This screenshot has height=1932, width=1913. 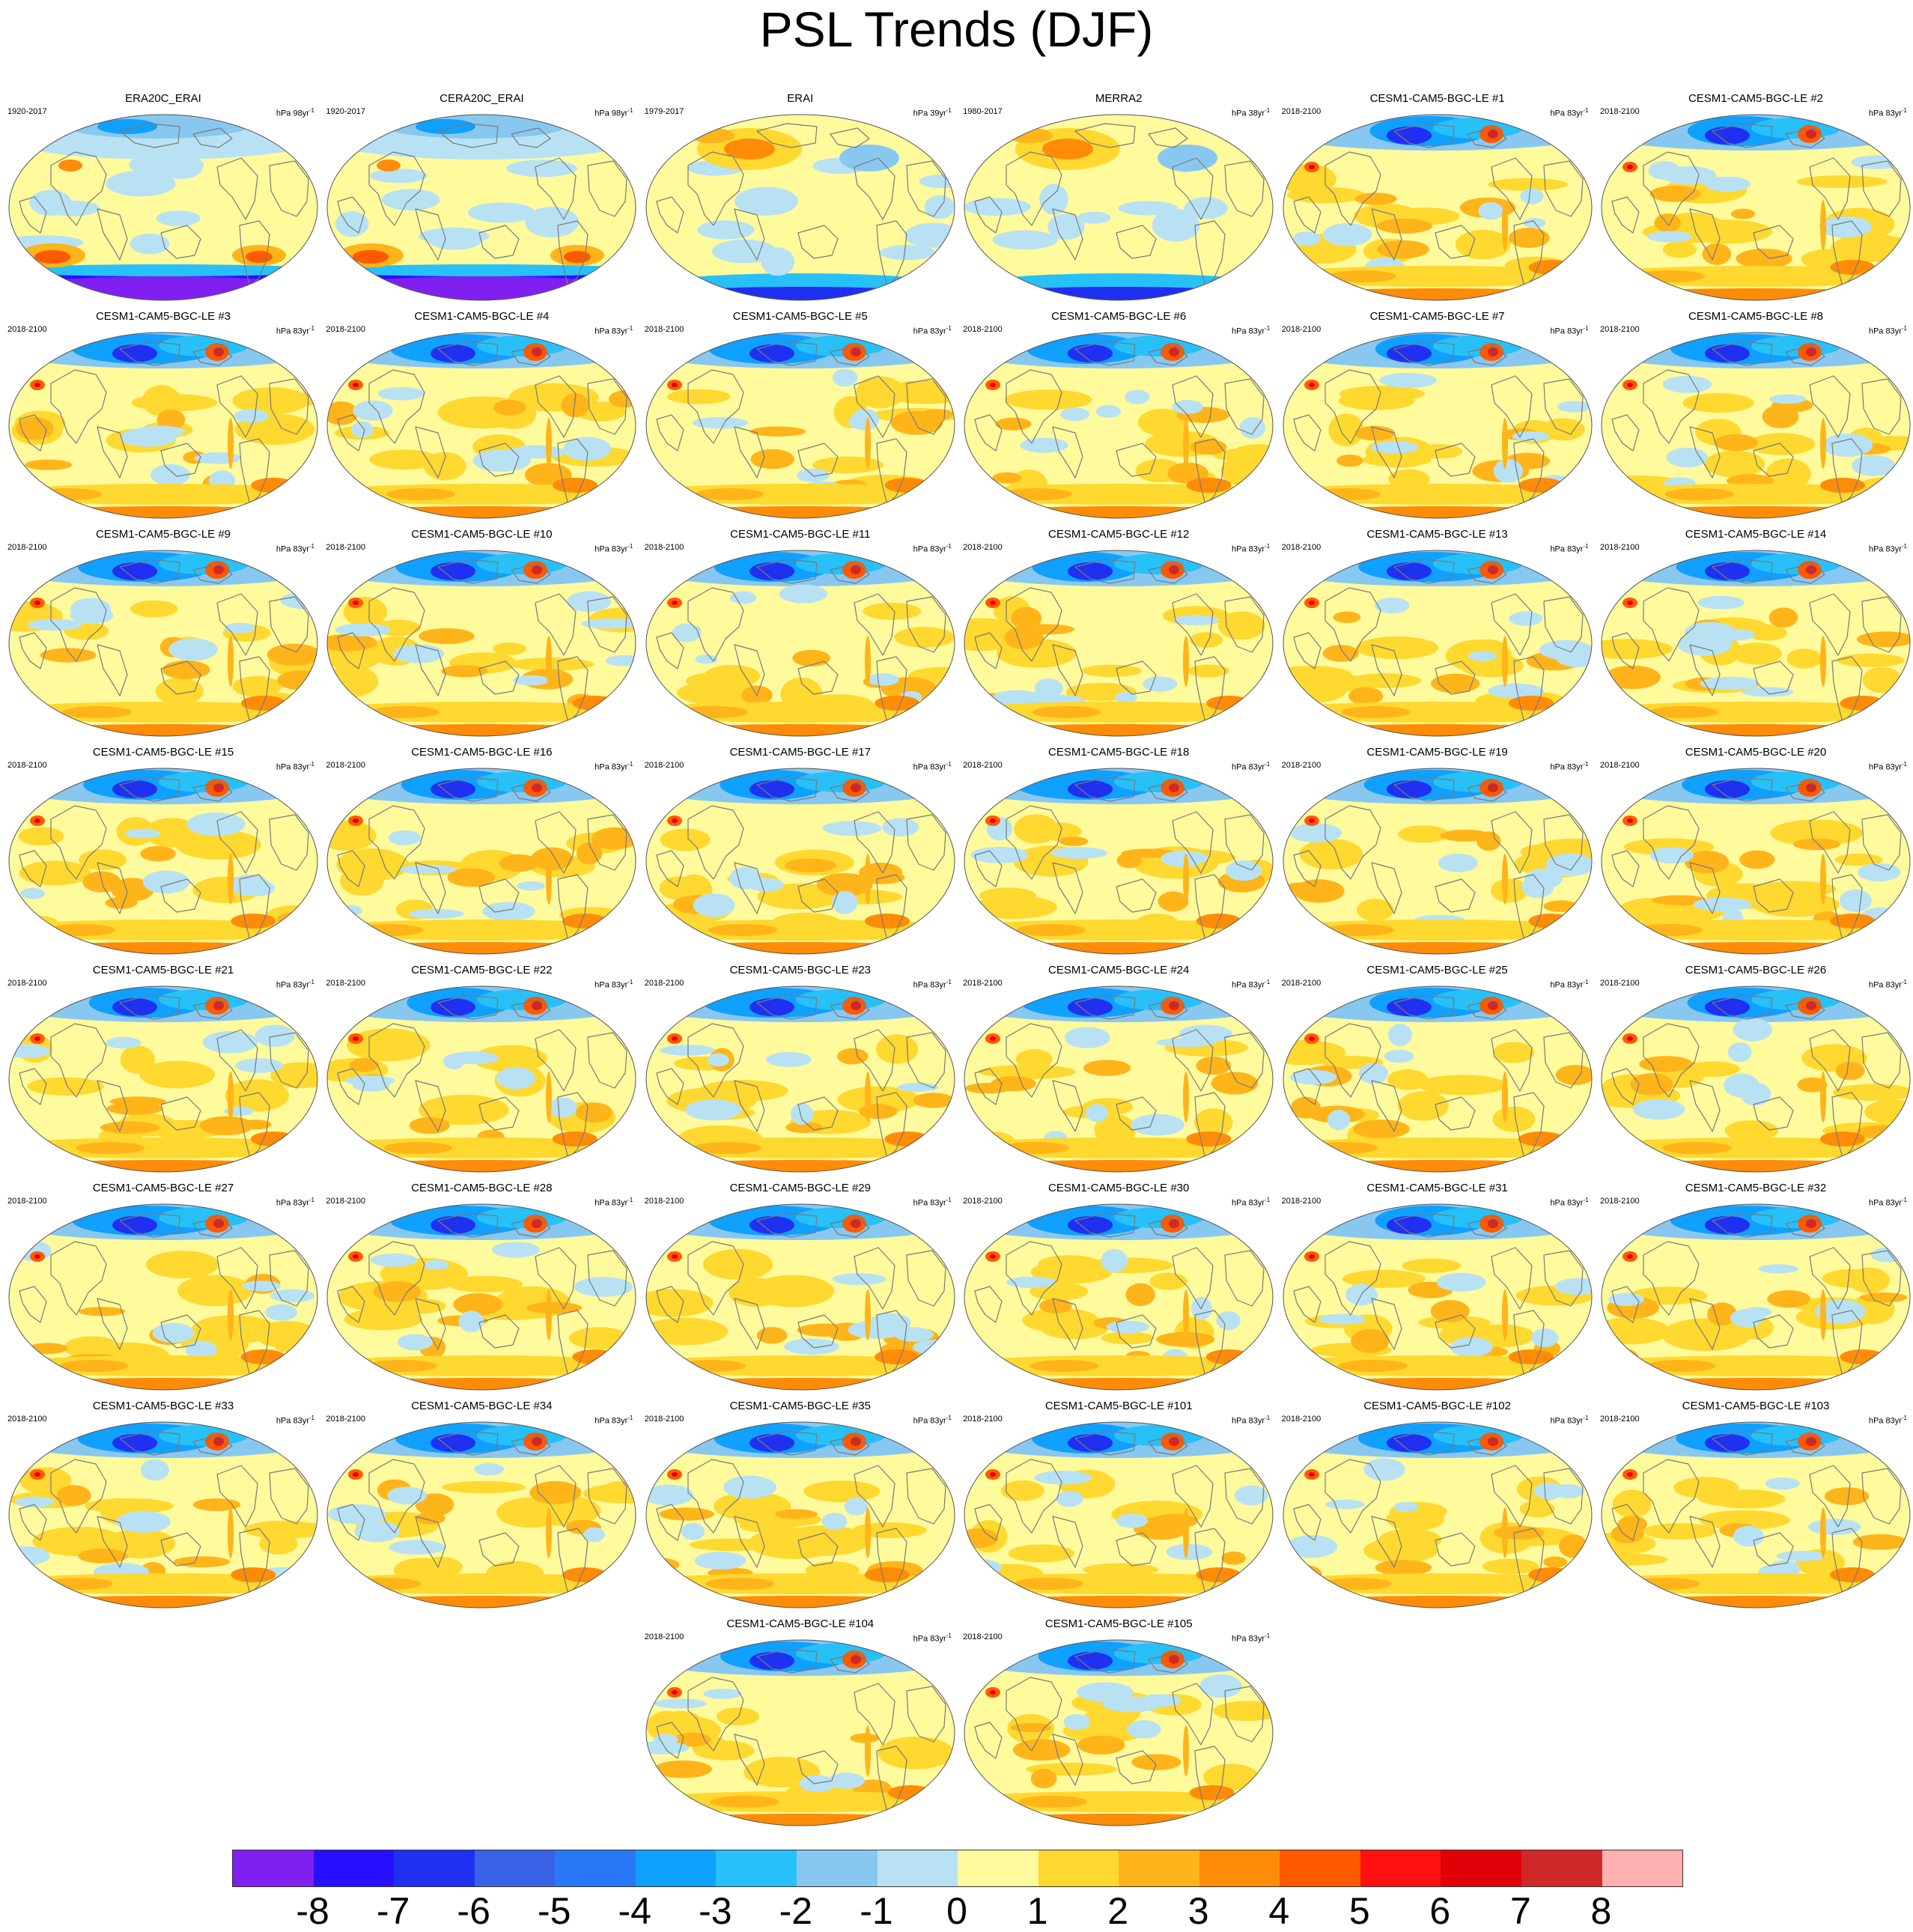 What do you see at coordinates (482, 752) in the screenshot?
I see `panel-title: CESM1-CAM5-BGC-LE #16` at bounding box center [482, 752].